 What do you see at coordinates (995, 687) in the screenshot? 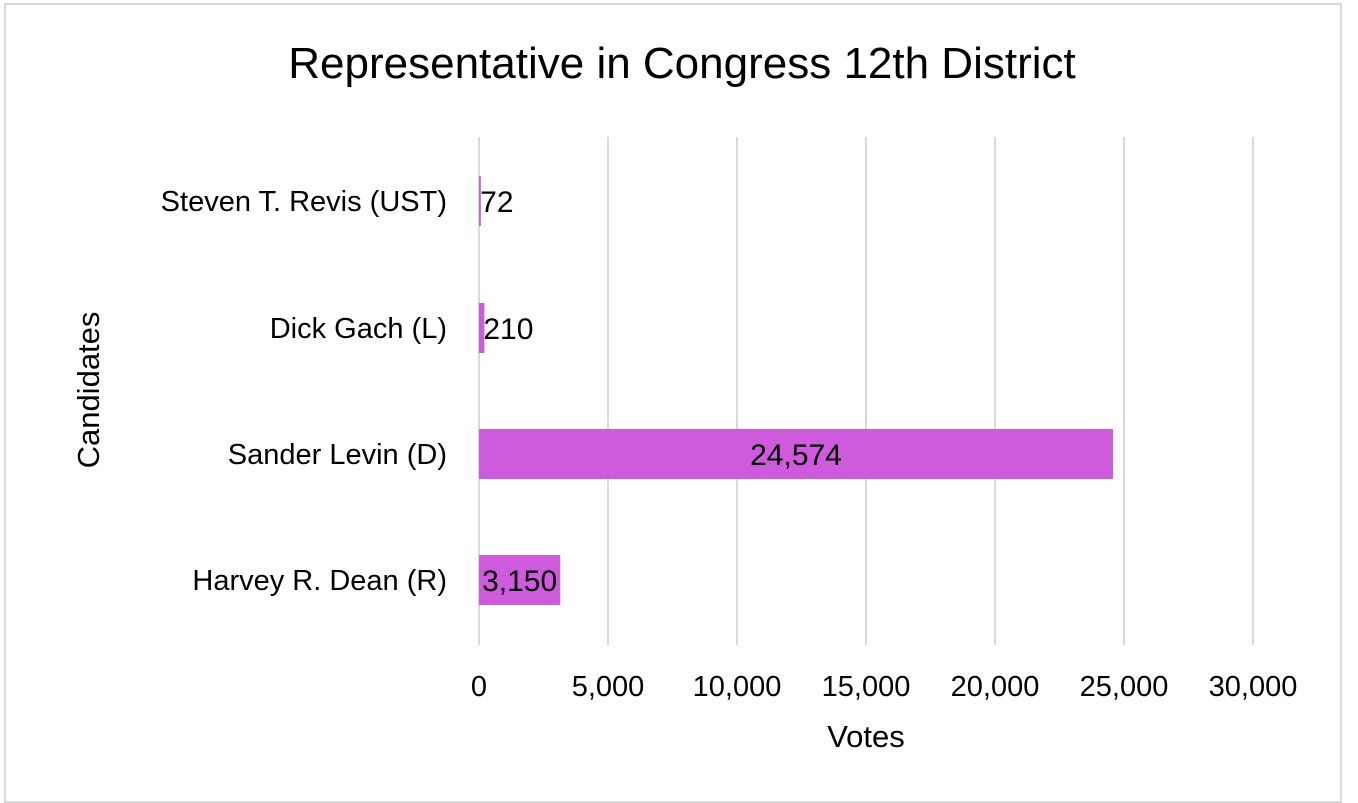
I see `x-tick-label: 20,000` at bounding box center [995, 687].